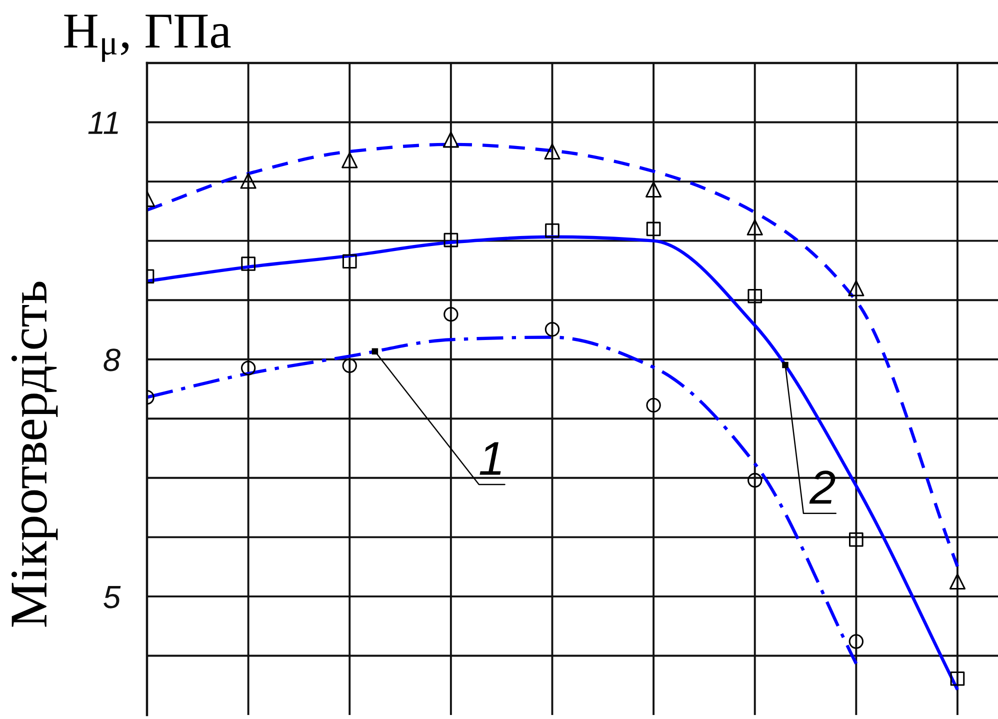  I want to click on y-tick-label: 11, so click(103, 123).